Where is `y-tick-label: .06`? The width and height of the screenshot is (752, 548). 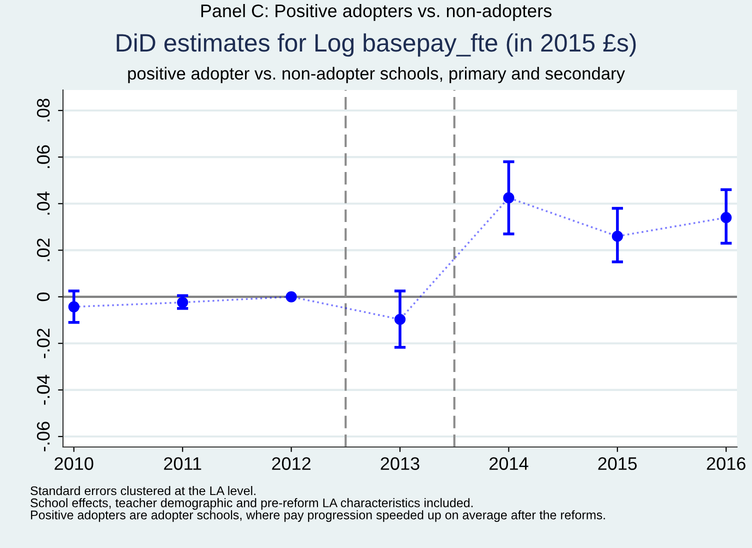
y-tick-label: .06 is located at coordinates (43, 156).